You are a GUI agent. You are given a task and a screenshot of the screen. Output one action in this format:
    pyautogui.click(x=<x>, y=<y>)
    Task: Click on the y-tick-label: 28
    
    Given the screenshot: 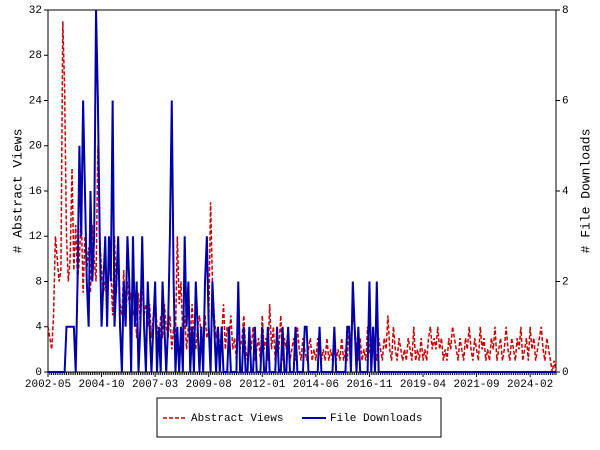 What is the action you would take?
    pyautogui.click(x=35, y=56)
    